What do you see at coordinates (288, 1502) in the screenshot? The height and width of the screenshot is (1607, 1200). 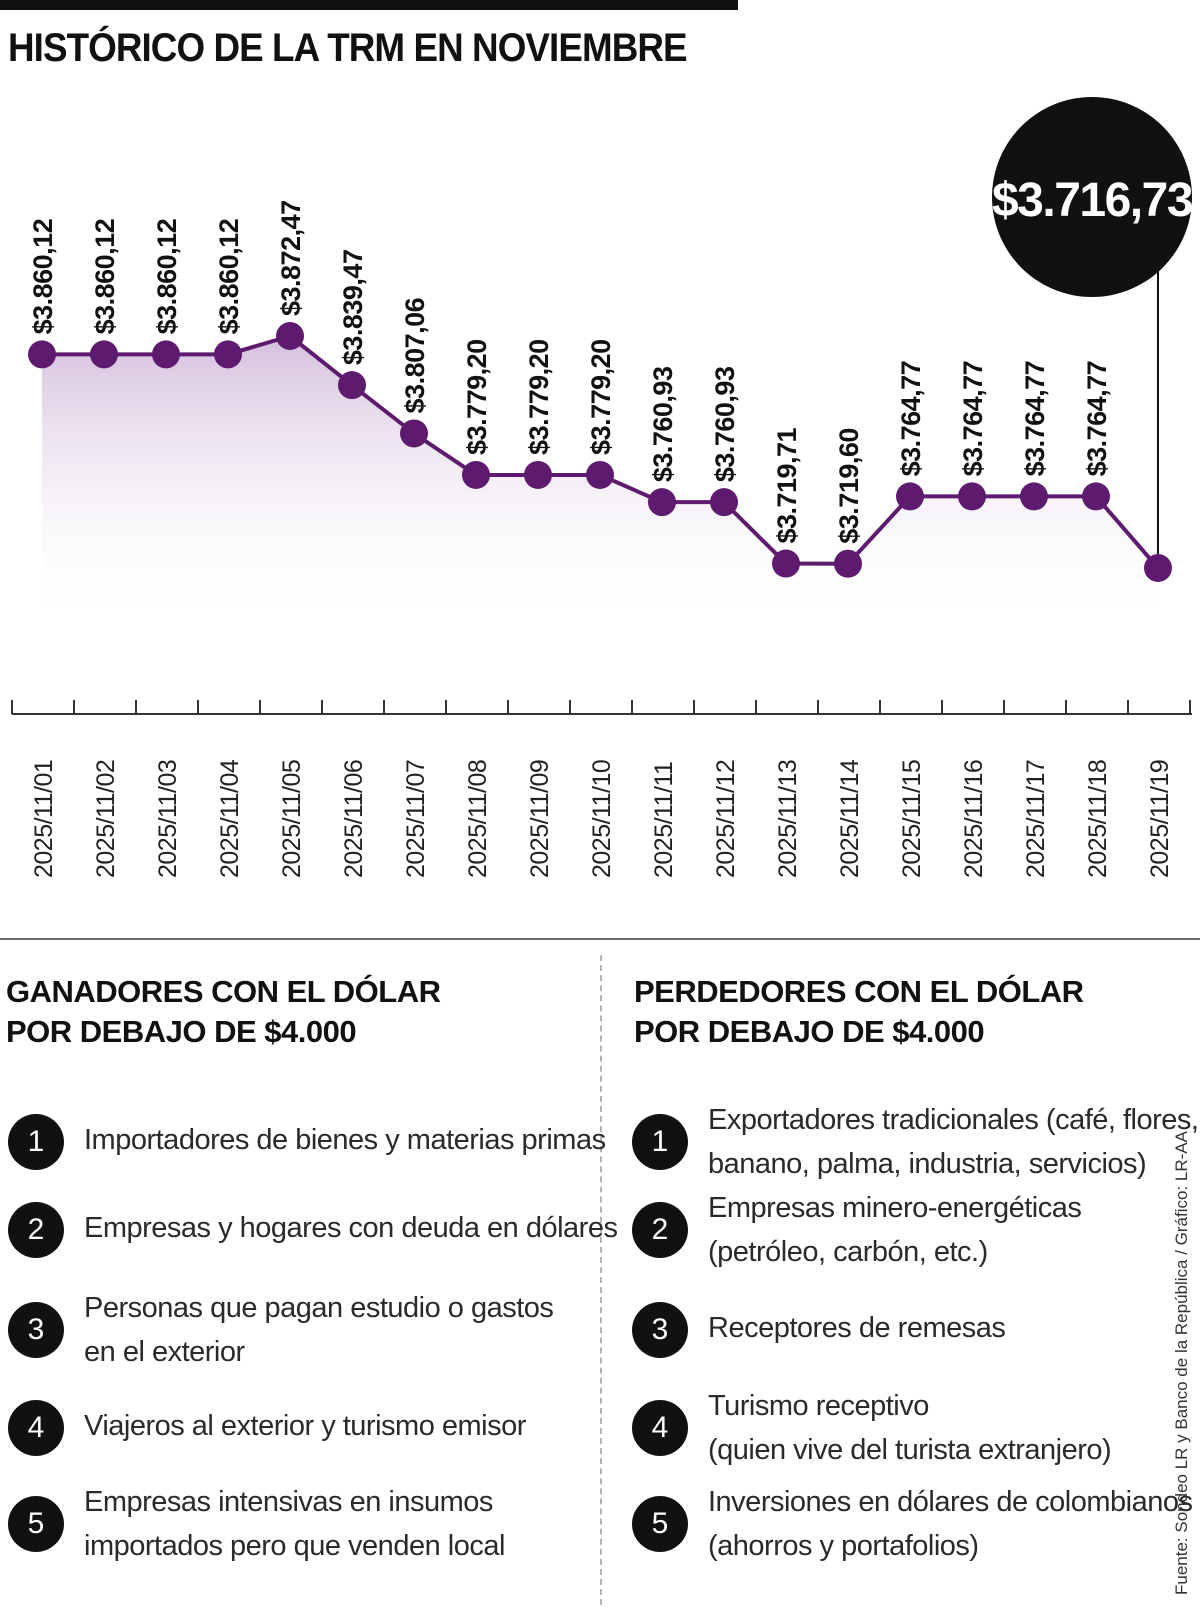 I see `list-item-line: Empresas intensivas en insumos` at bounding box center [288, 1502].